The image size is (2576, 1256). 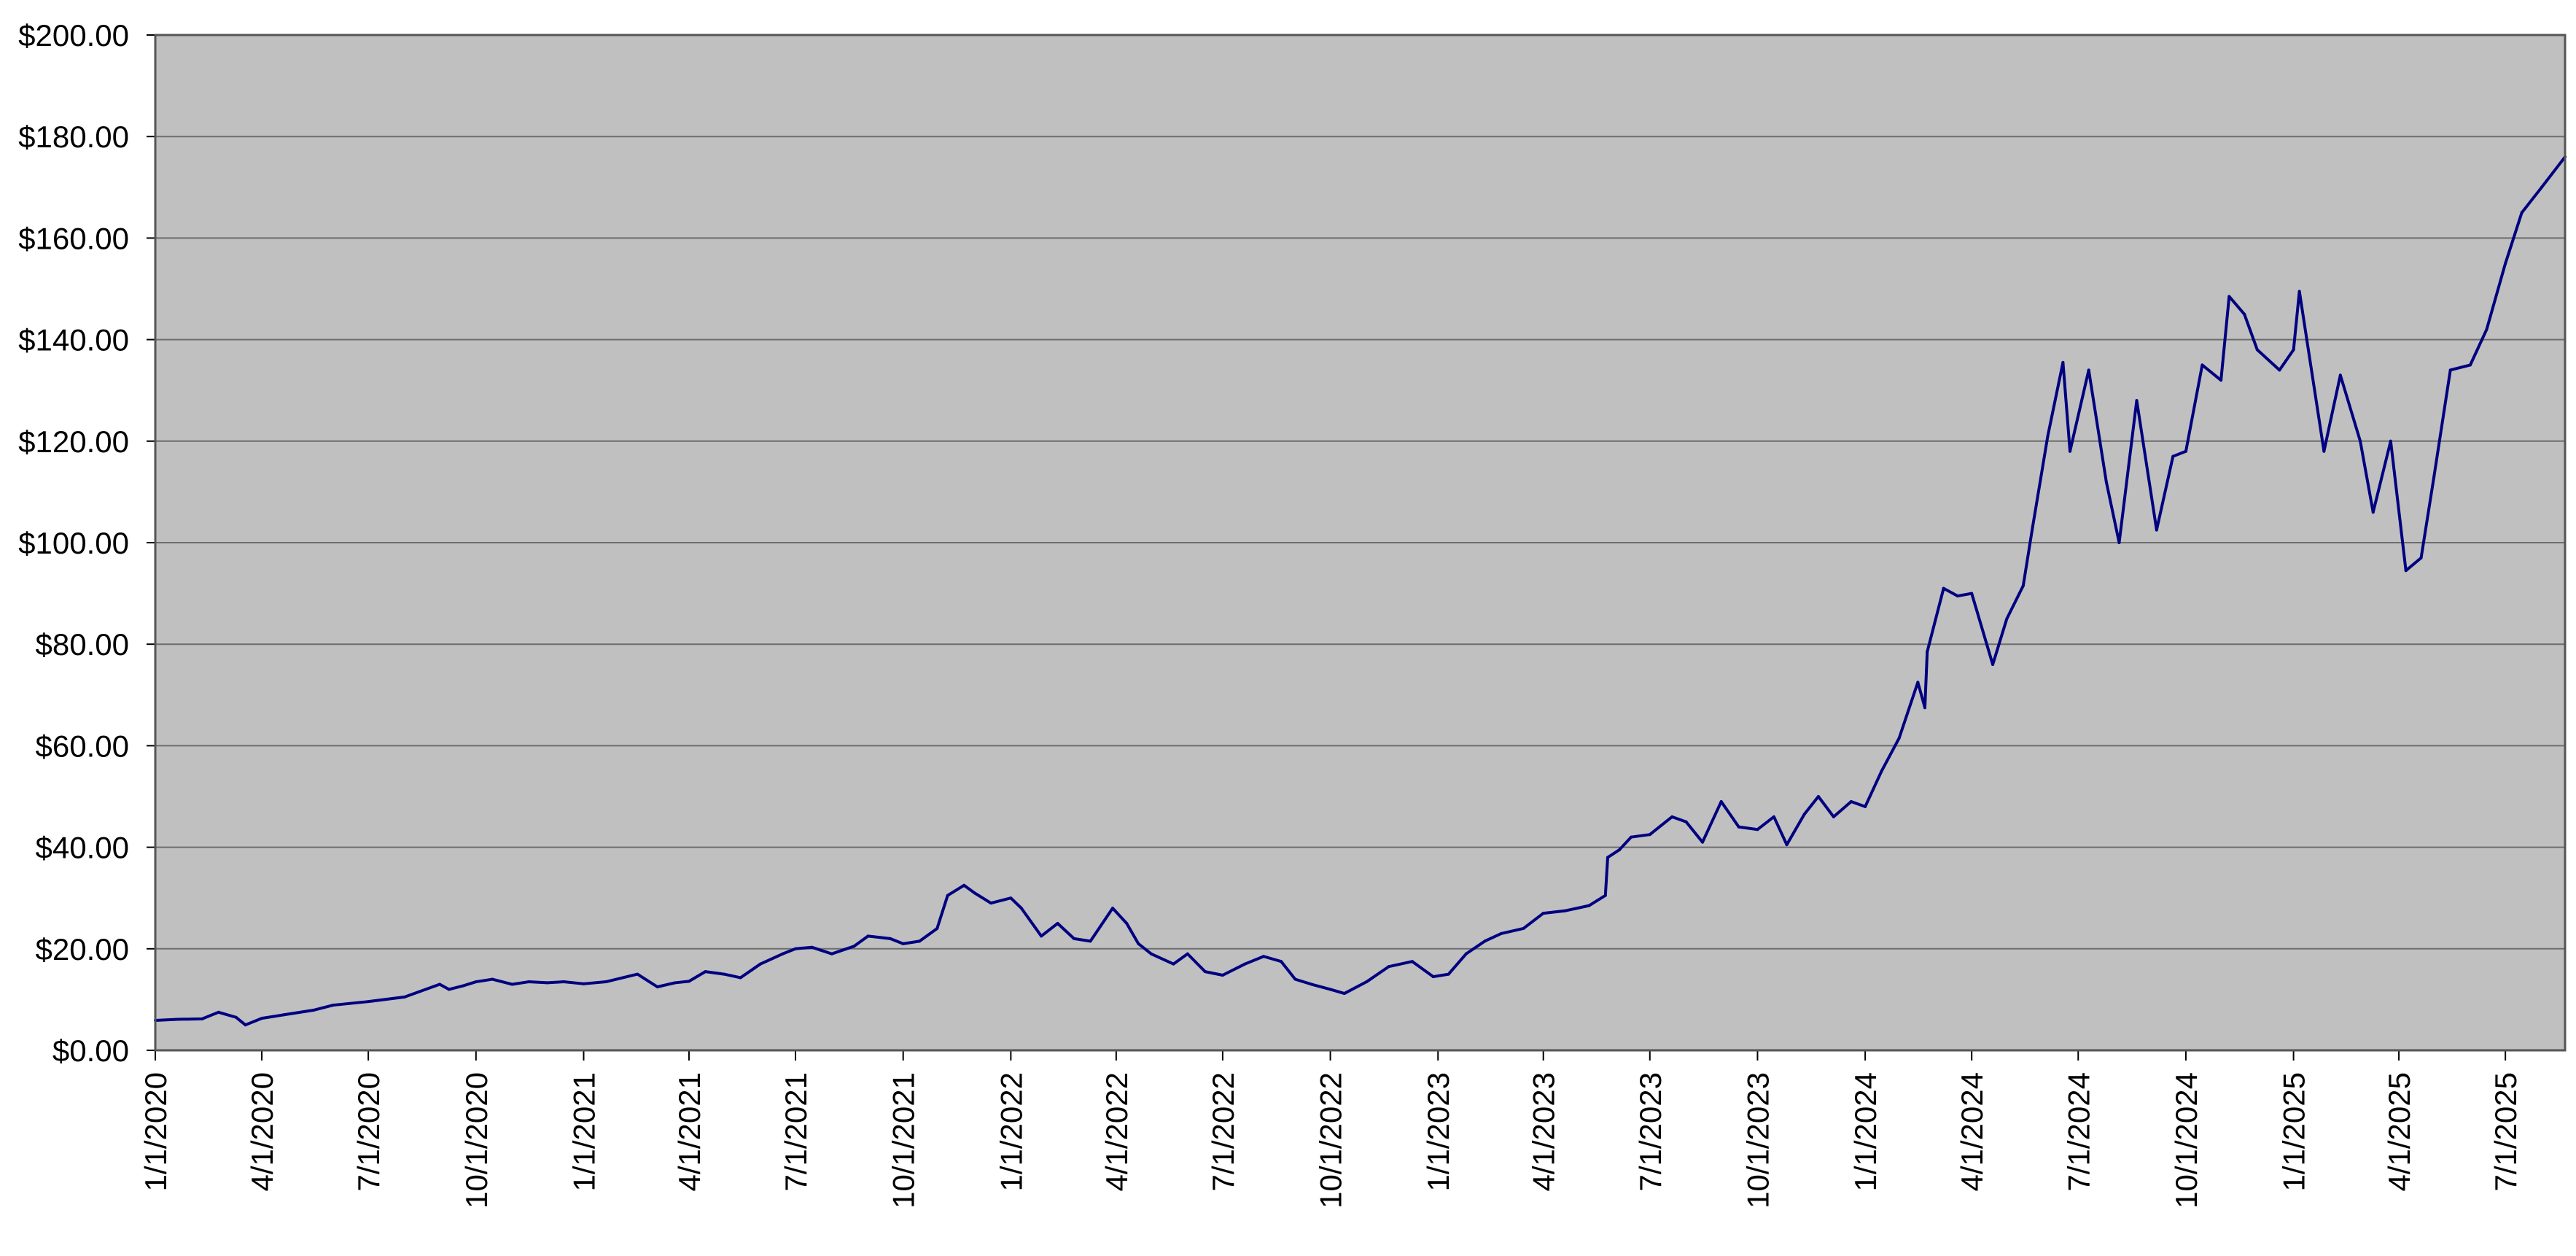 I want to click on x-tick-label: 1/1/2025, so click(x=2294, y=1132).